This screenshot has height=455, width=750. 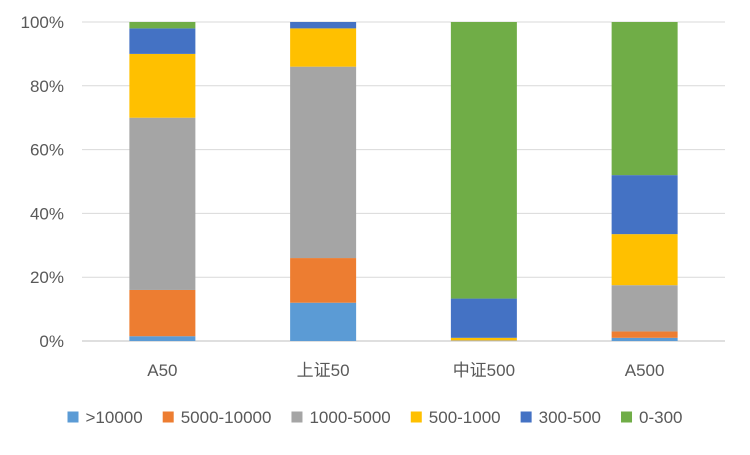 I want to click on legend-item: >10000, so click(x=105, y=417).